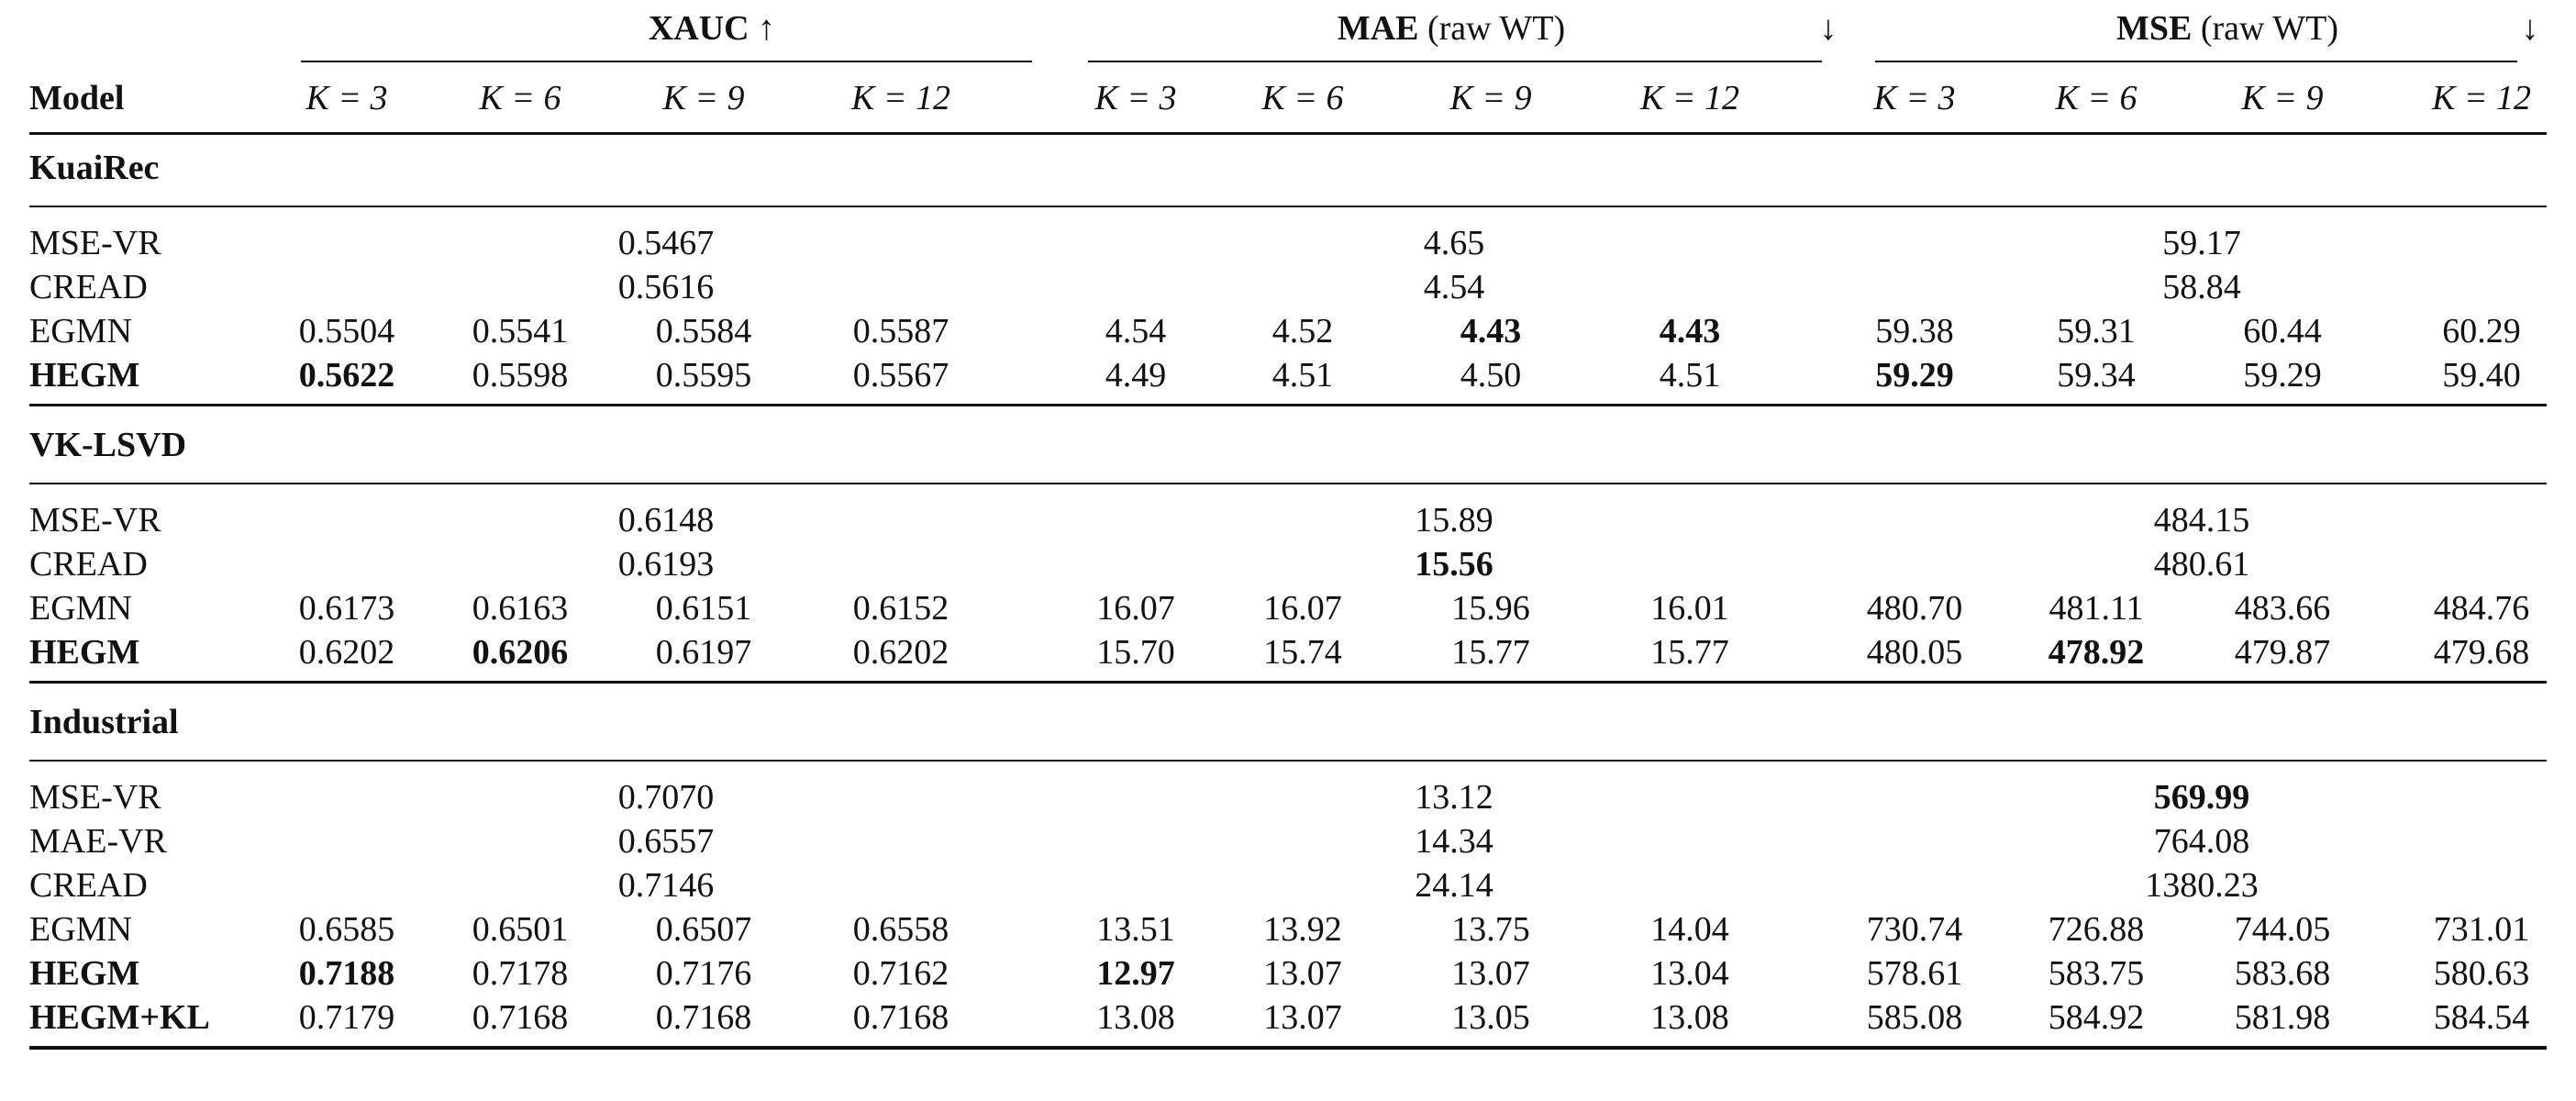 Image resolution: width=2576 pixels, height=1101 pixels. What do you see at coordinates (1135, 930) in the screenshot?
I see `table-cell: 13.51` at bounding box center [1135, 930].